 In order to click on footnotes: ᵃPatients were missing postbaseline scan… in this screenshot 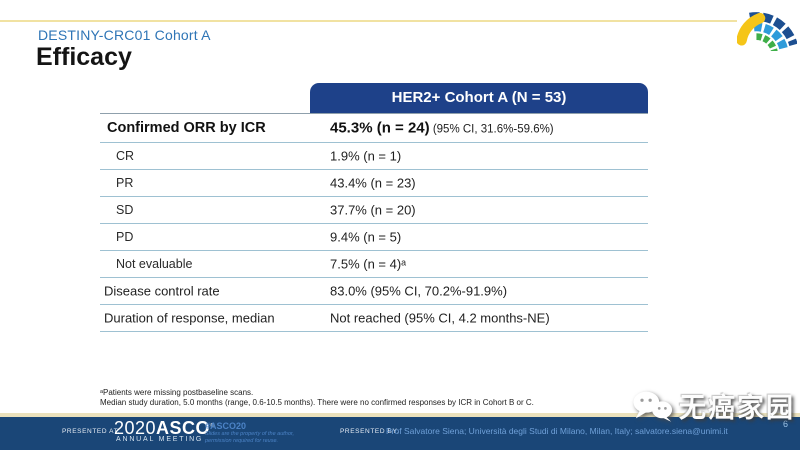, I will do `click(317, 398)`.